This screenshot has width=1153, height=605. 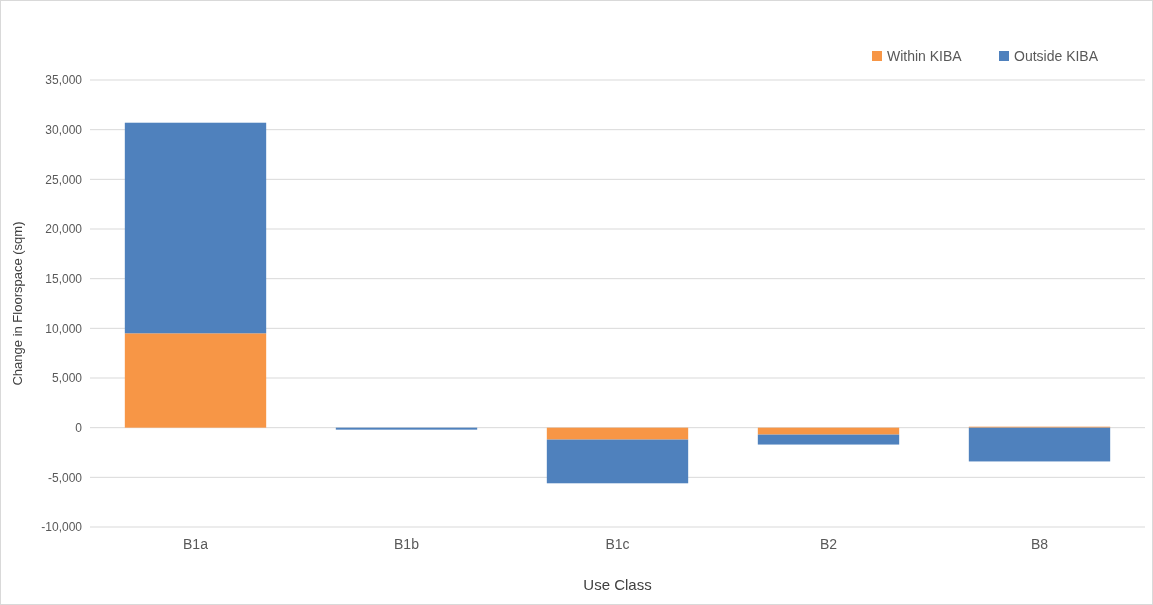 I want to click on y-tick-label: 5,000, so click(x=67, y=378).